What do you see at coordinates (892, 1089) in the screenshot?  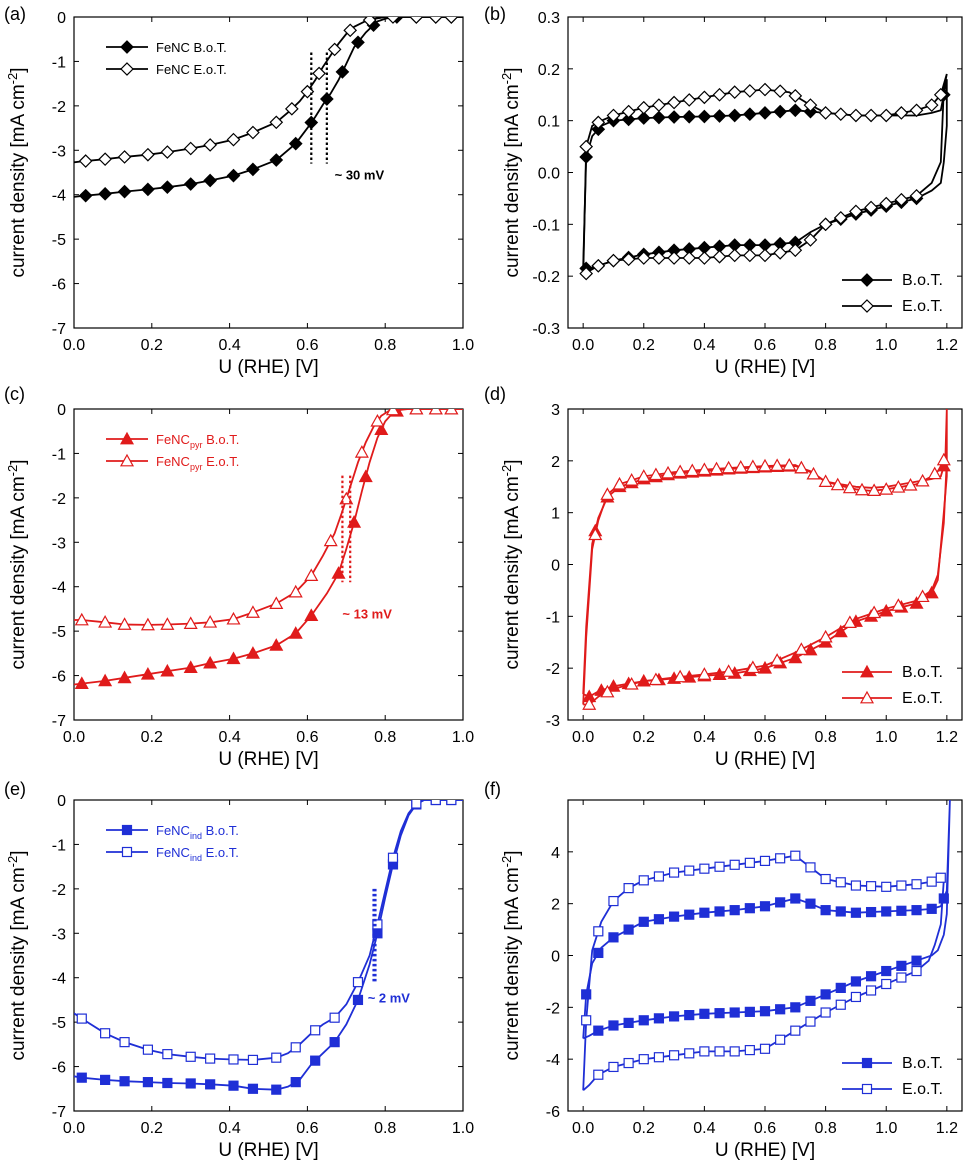 I see `legend-entry: E.o.T.` at bounding box center [892, 1089].